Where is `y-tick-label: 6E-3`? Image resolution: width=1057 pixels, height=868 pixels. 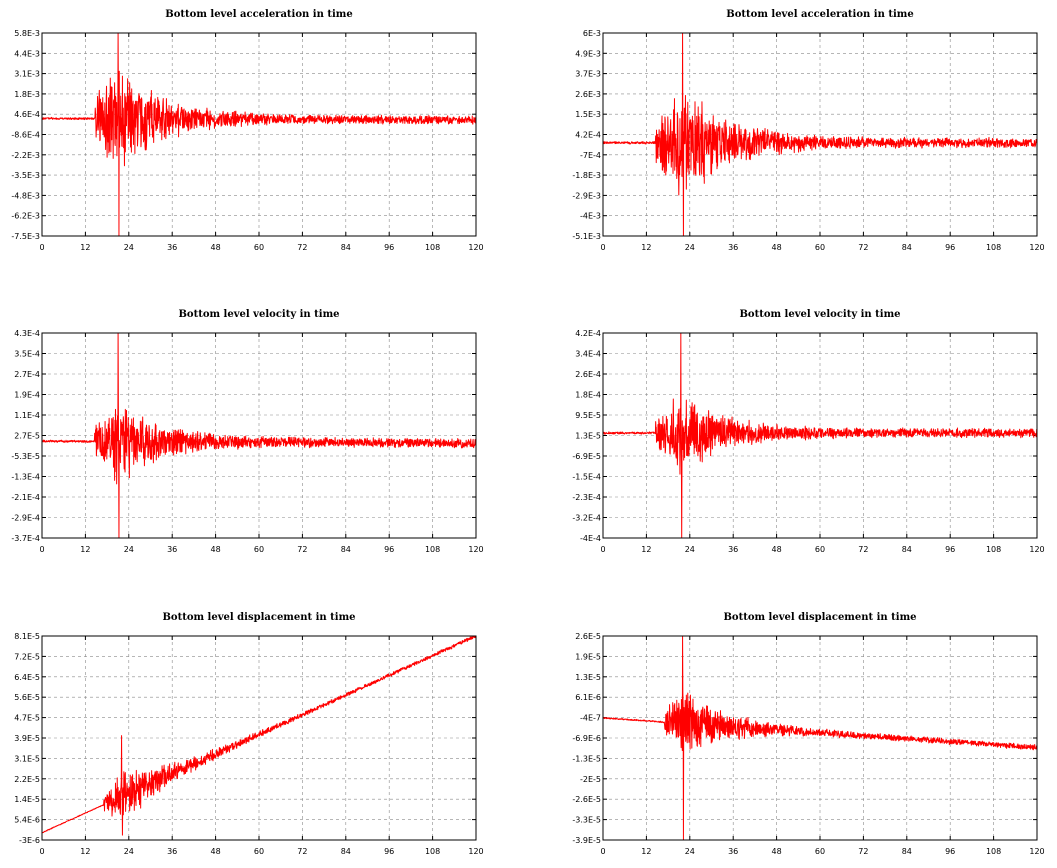 y-tick-label: 6E-3 is located at coordinates (592, 33).